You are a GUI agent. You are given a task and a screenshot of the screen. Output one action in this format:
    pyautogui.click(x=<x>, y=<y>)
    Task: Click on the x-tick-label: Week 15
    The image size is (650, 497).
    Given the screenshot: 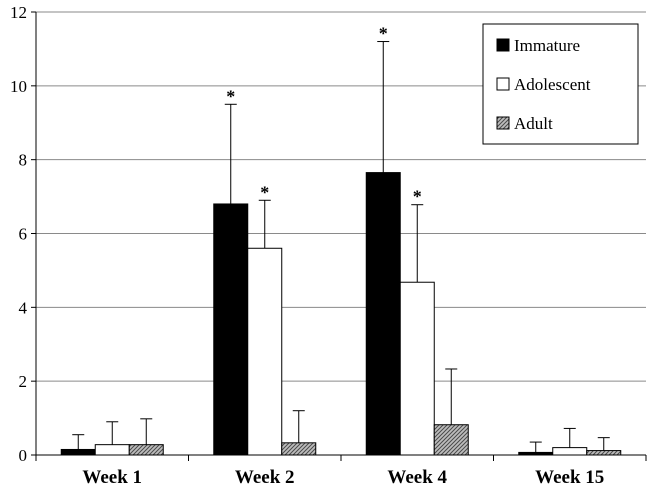 What is the action you would take?
    pyautogui.click(x=569, y=477)
    